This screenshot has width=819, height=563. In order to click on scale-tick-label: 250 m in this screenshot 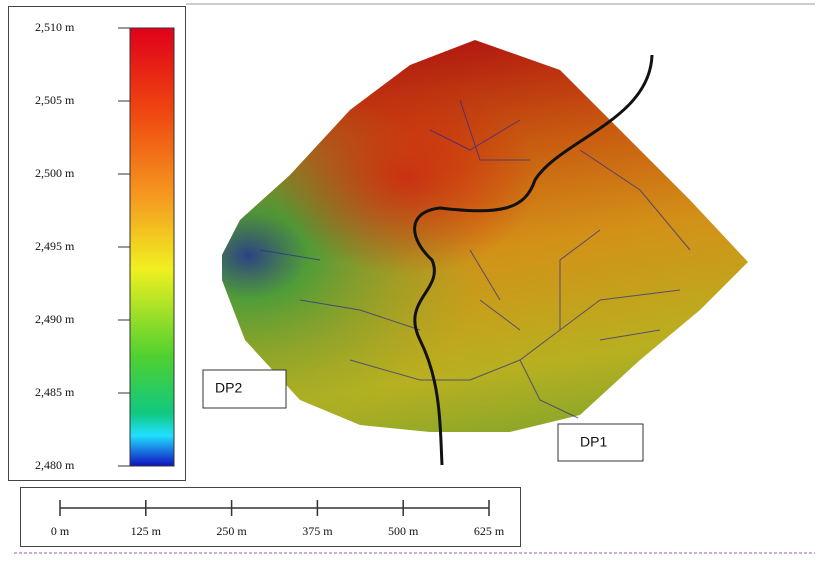, I will do `click(231, 531)`.